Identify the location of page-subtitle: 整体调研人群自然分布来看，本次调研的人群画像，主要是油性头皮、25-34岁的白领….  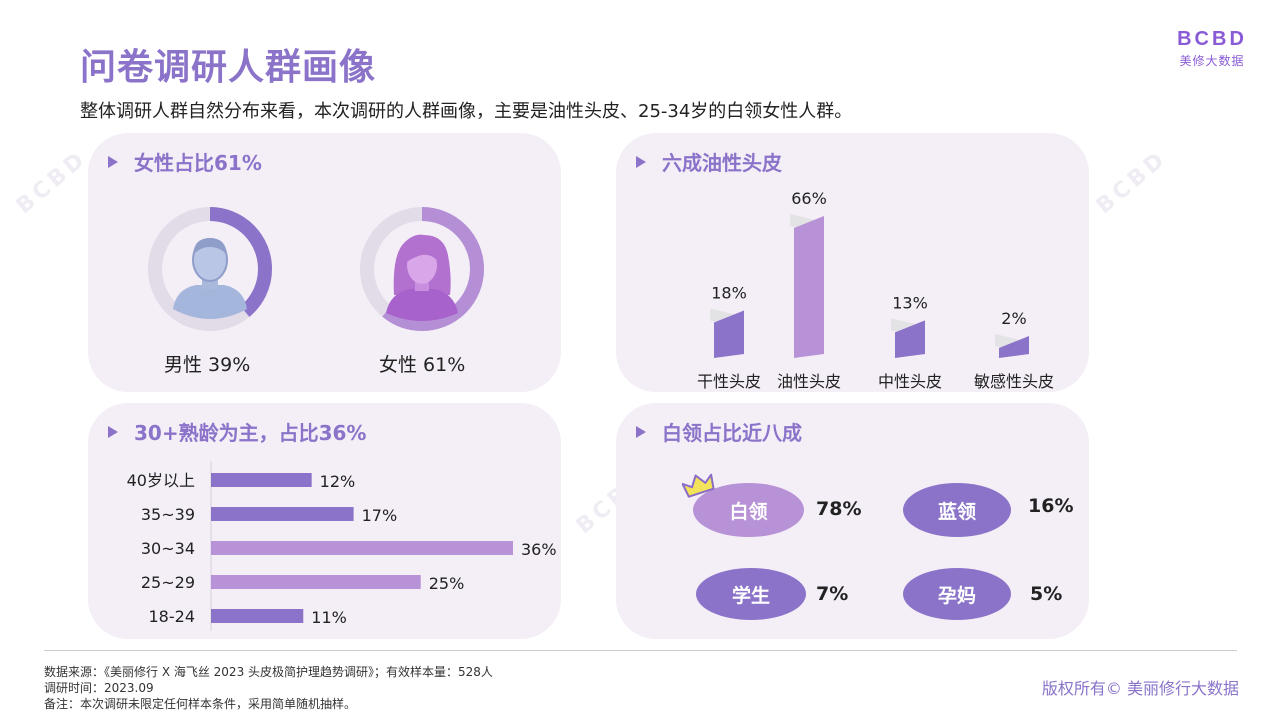
(466, 111).